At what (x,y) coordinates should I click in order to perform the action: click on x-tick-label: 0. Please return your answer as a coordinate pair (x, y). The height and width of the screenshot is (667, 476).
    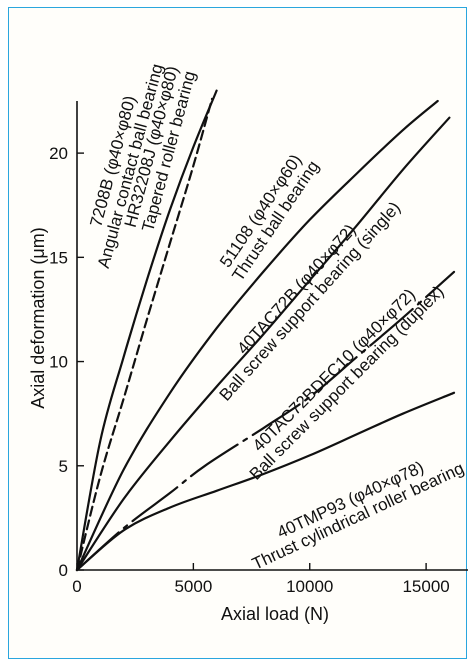
    Looking at the image, I should click on (76, 586).